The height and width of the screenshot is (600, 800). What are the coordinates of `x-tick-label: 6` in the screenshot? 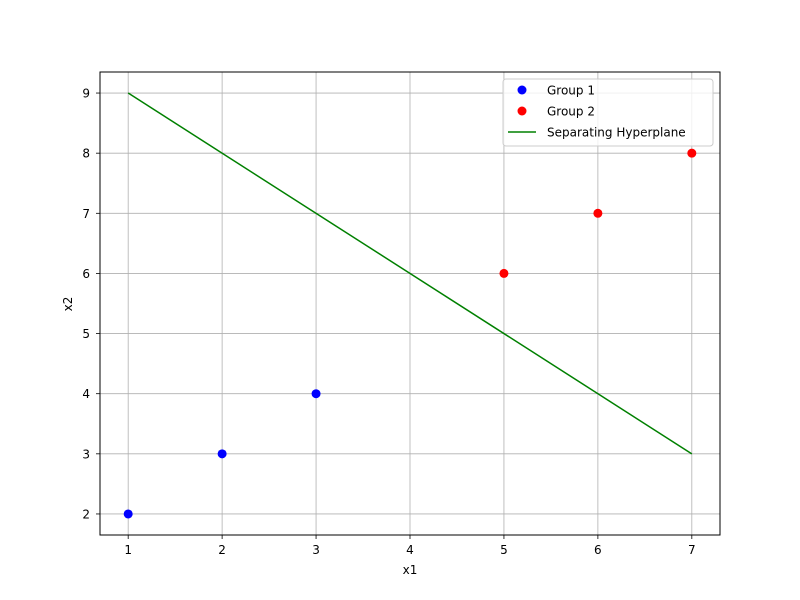 It's located at (598, 550).